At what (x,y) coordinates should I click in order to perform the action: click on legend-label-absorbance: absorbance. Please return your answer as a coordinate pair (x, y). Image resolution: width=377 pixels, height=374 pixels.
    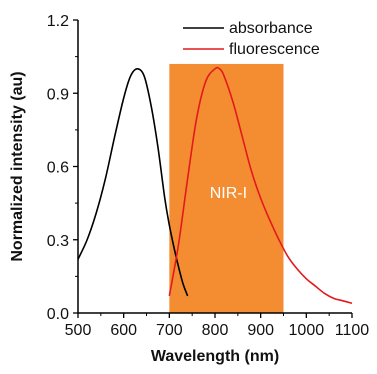
    Looking at the image, I should click on (271, 28).